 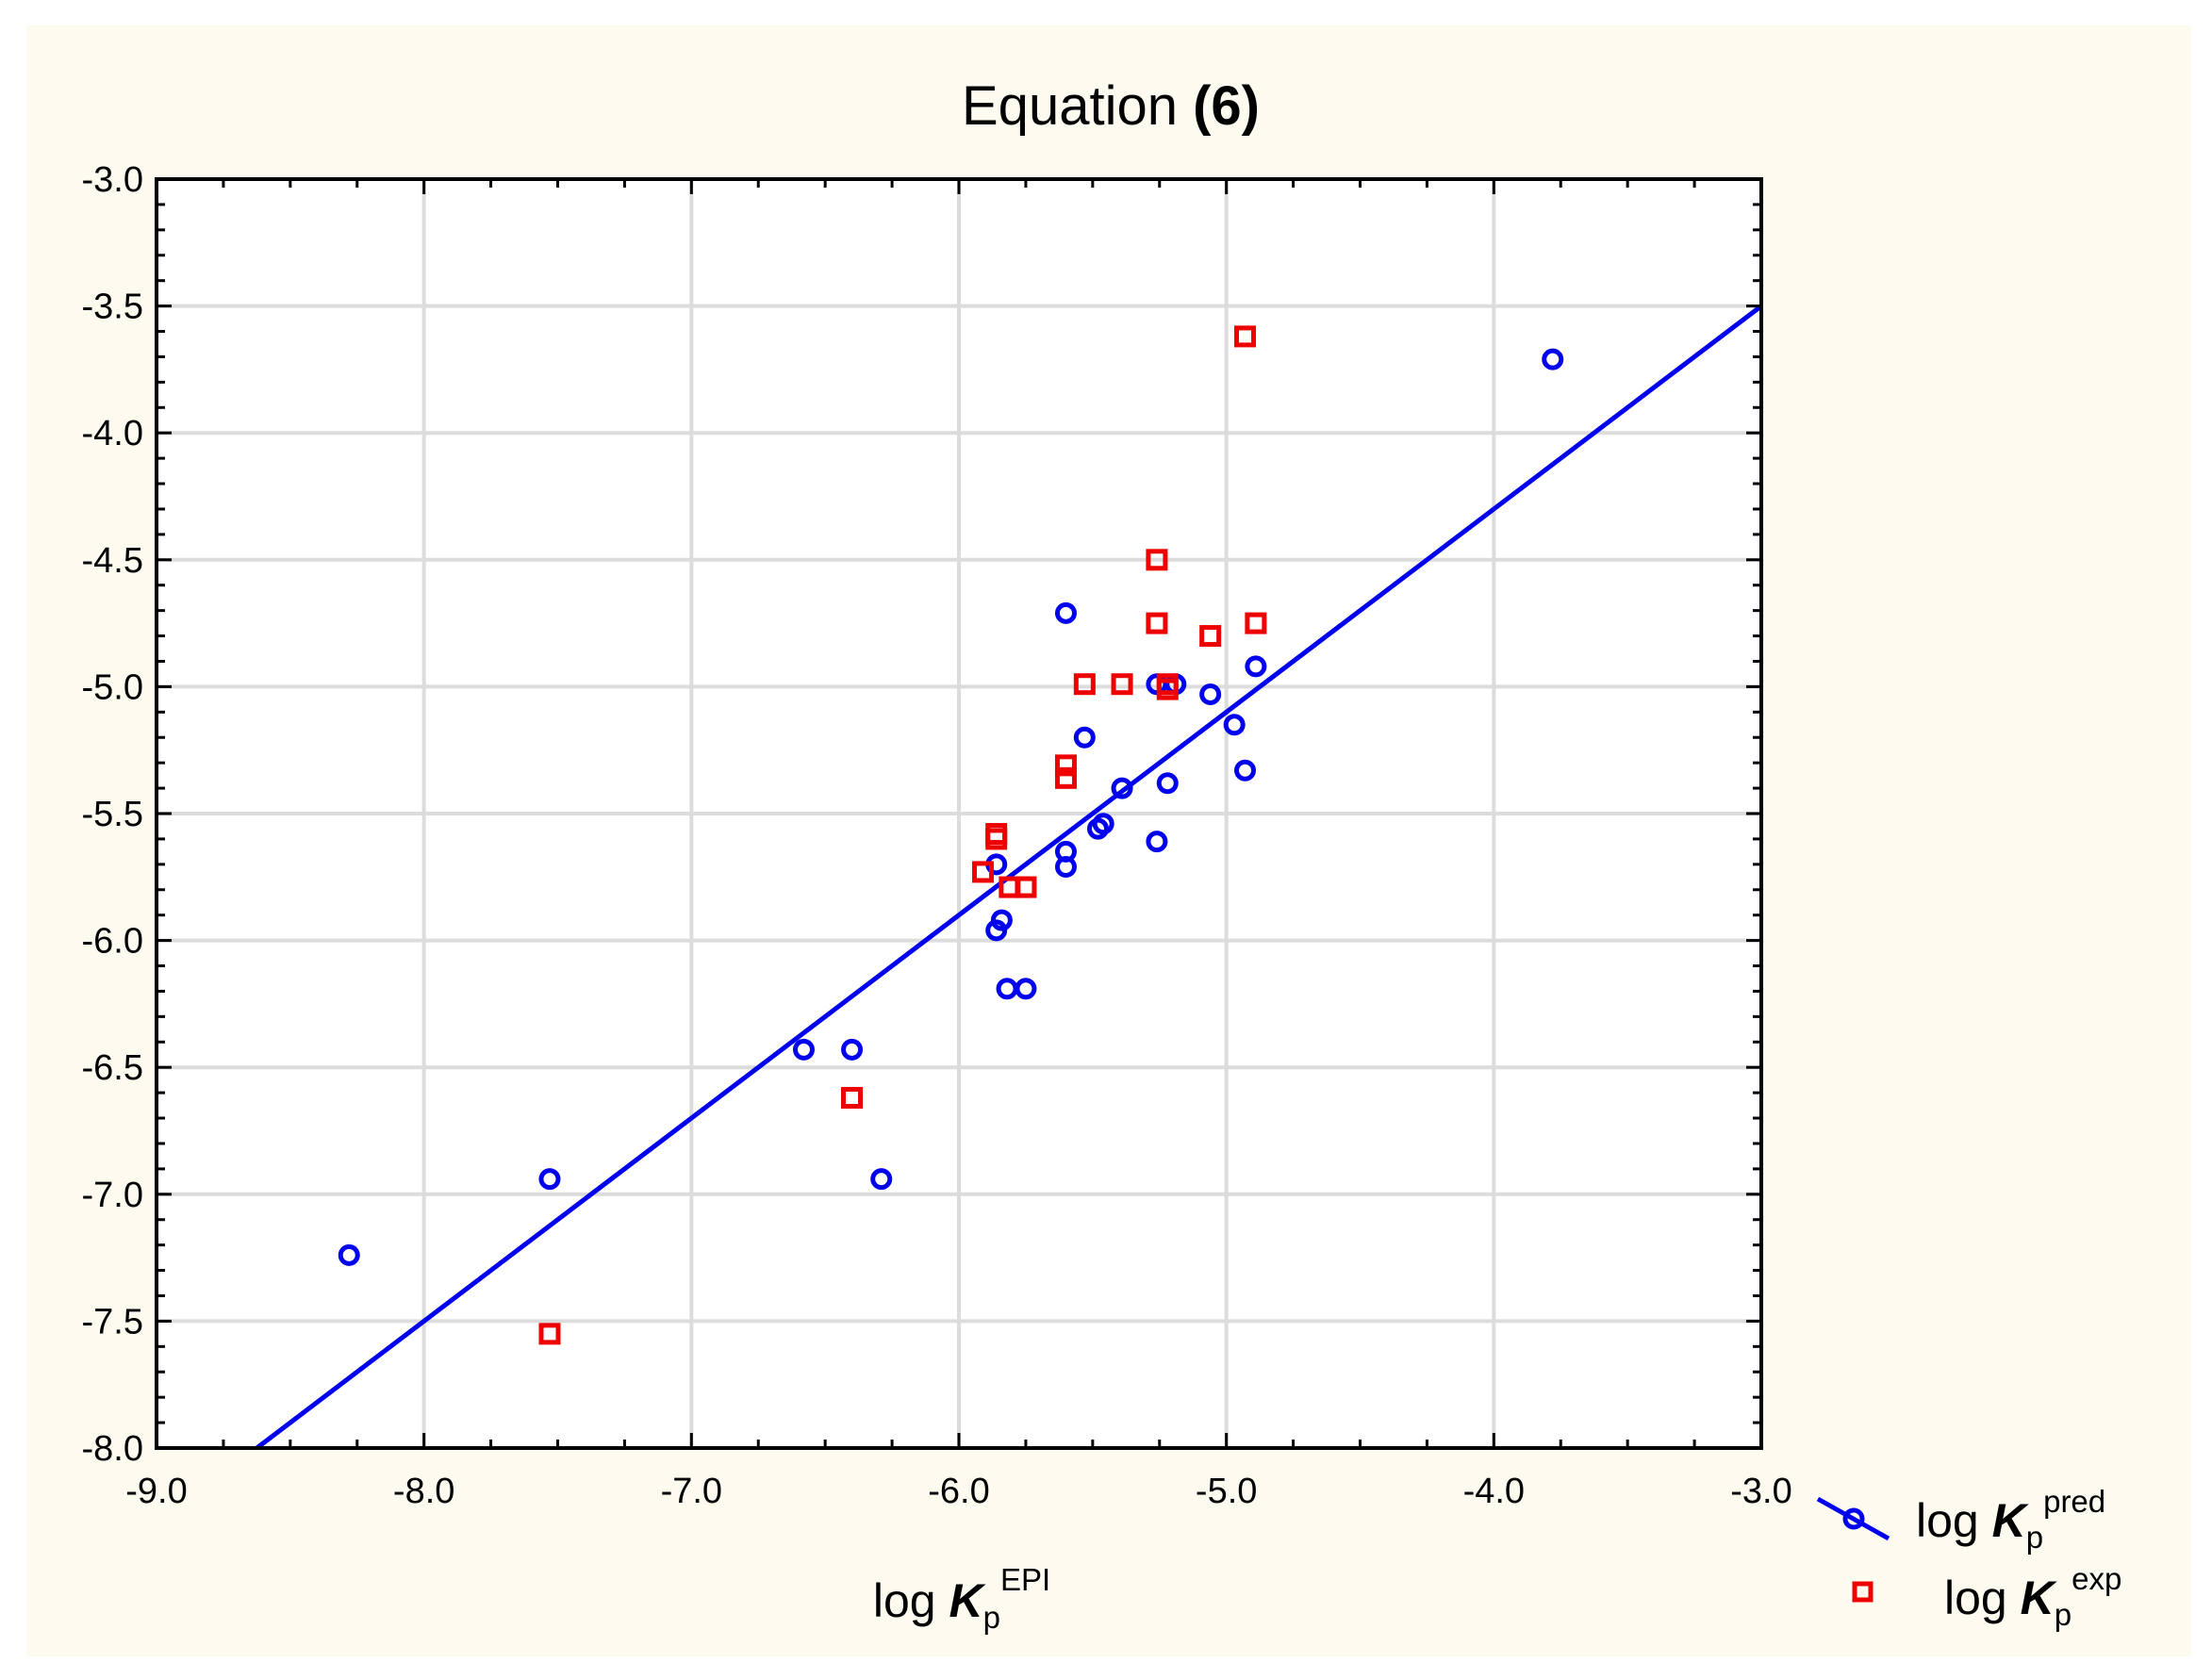 What do you see at coordinates (1954, 1521) in the screenshot?
I see `legend-pred-base: log` at bounding box center [1954, 1521].